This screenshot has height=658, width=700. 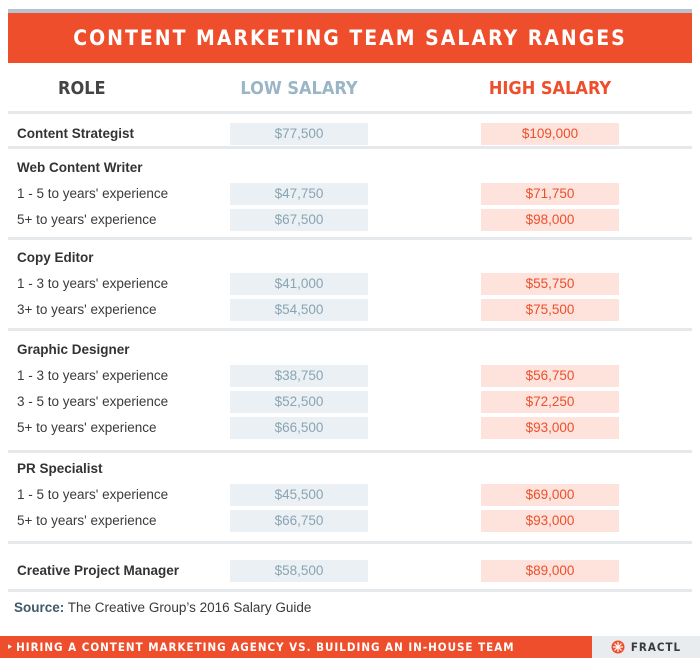 What do you see at coordinates (299, 88) in the screenshot?
I see `column-header-low-salary: LOW SALARY` at bounding box center [299, 88].